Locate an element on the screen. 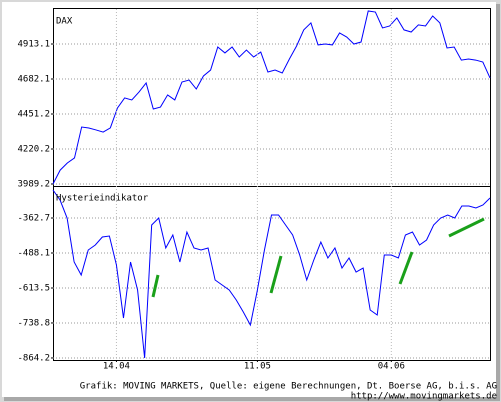  trend-marks is located at coordinates (318, 257).